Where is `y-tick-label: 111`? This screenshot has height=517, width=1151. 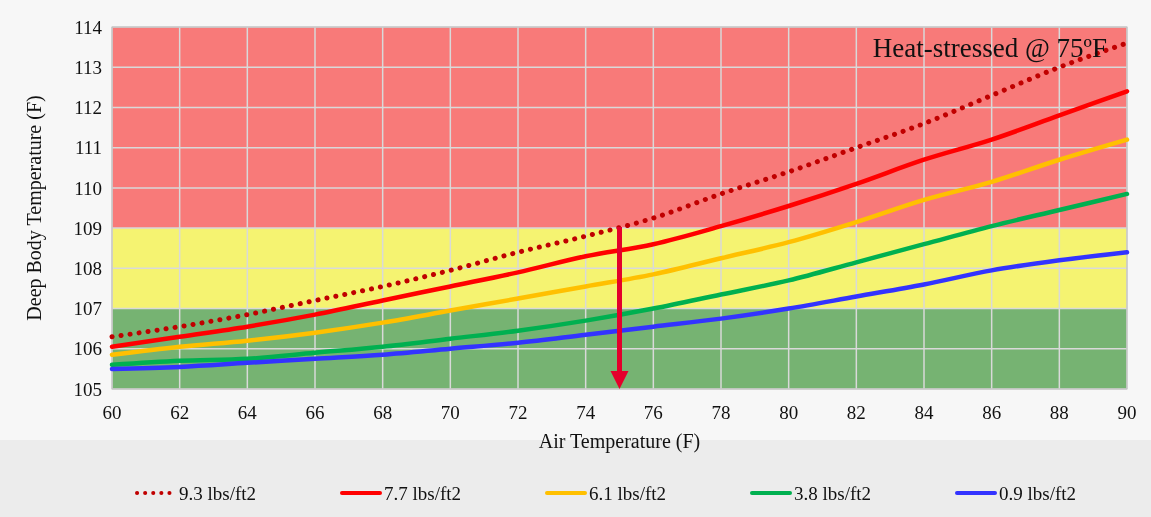
y-tick-label: 111 is located at coordinates (88, 148).